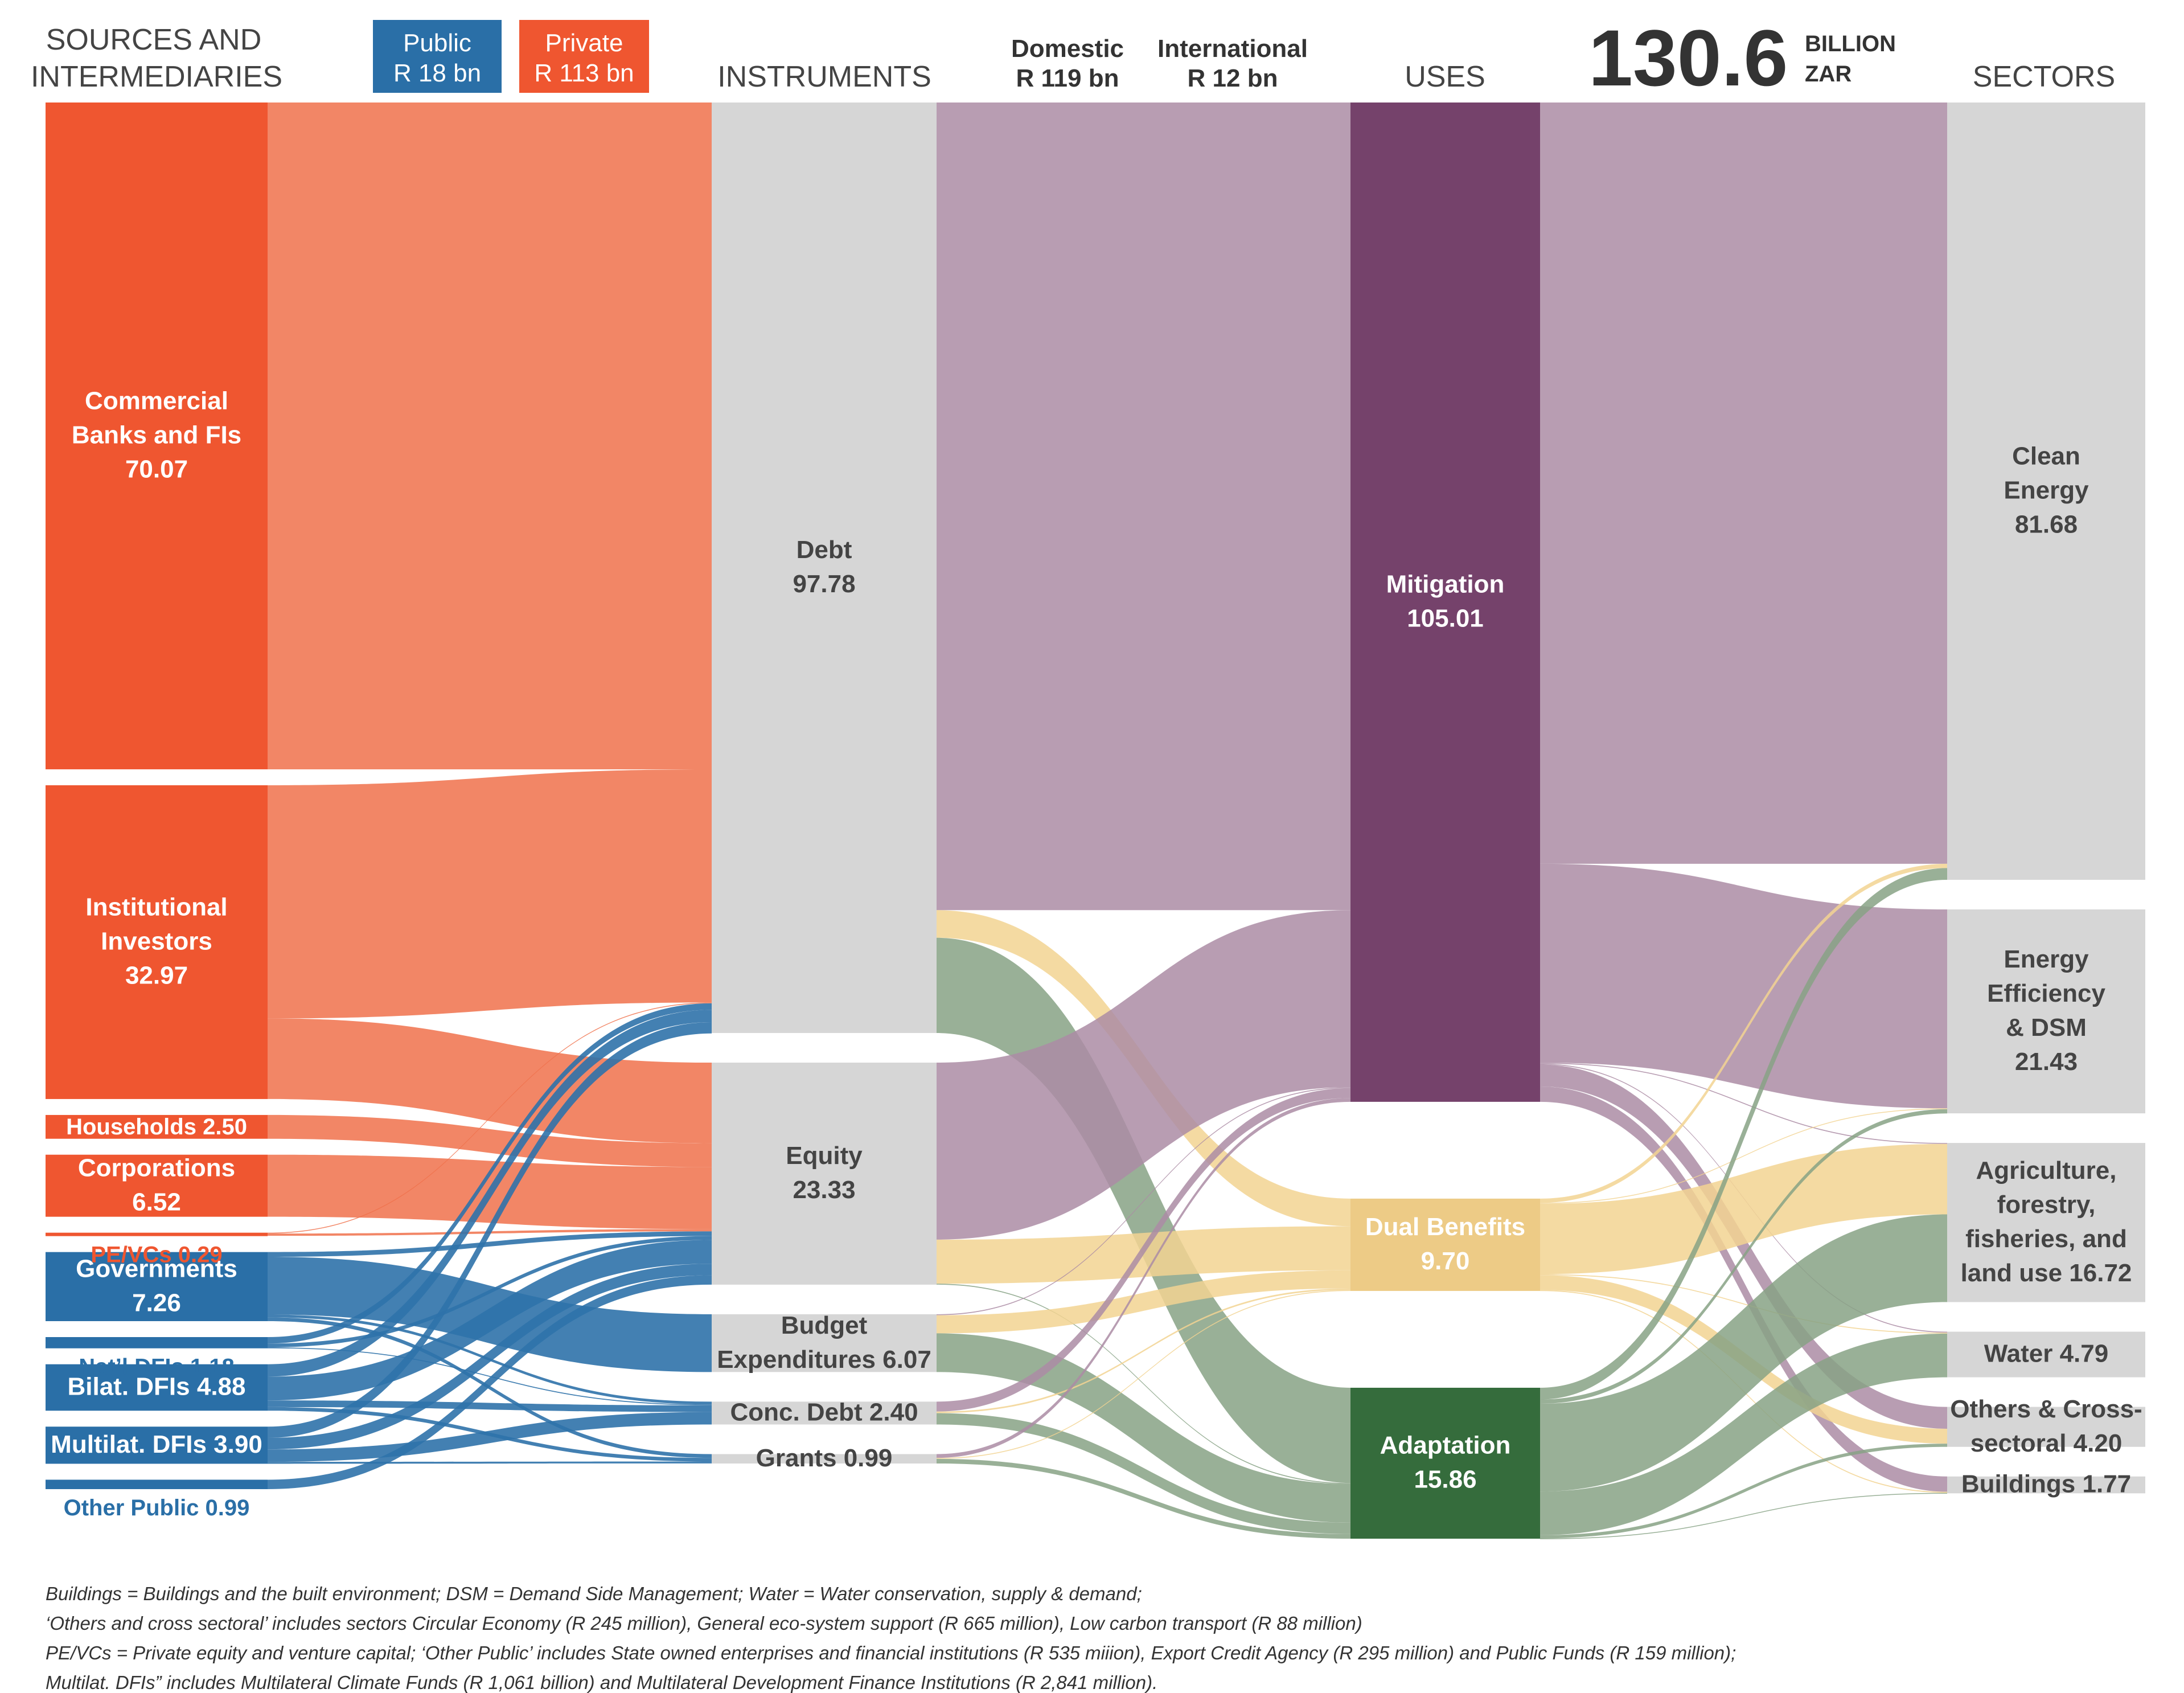 This screenshot has height=1693, width=2184. What do you see at coordinates (157, 1507) in the screenshot?
I see `label-opub: Other Public 0.99` at bounding box center [157, 1507].